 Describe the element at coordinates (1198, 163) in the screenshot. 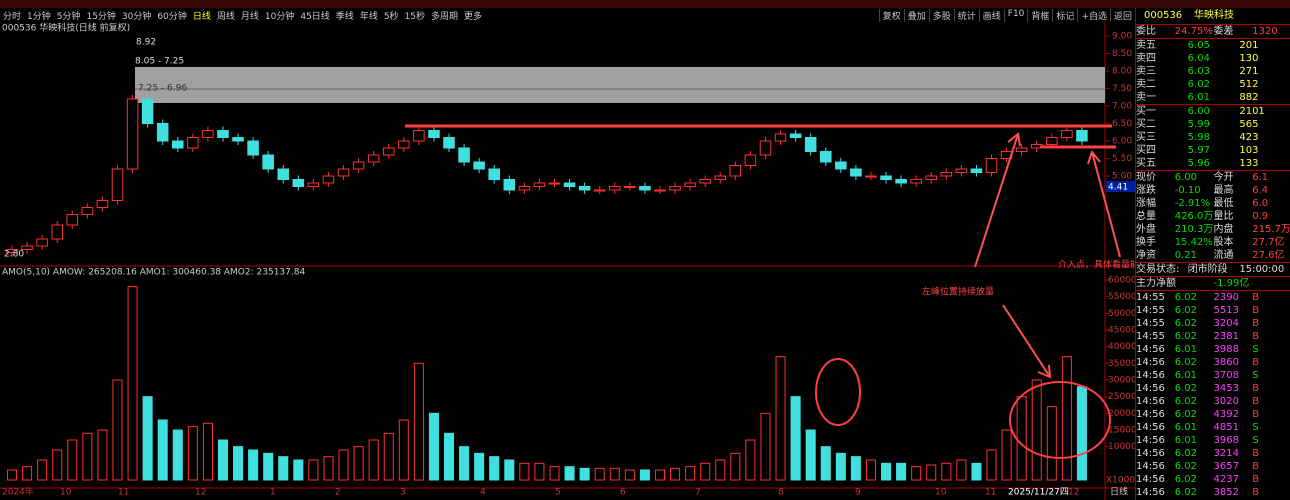

I see `bid-row-cell: 5.96` at that location.